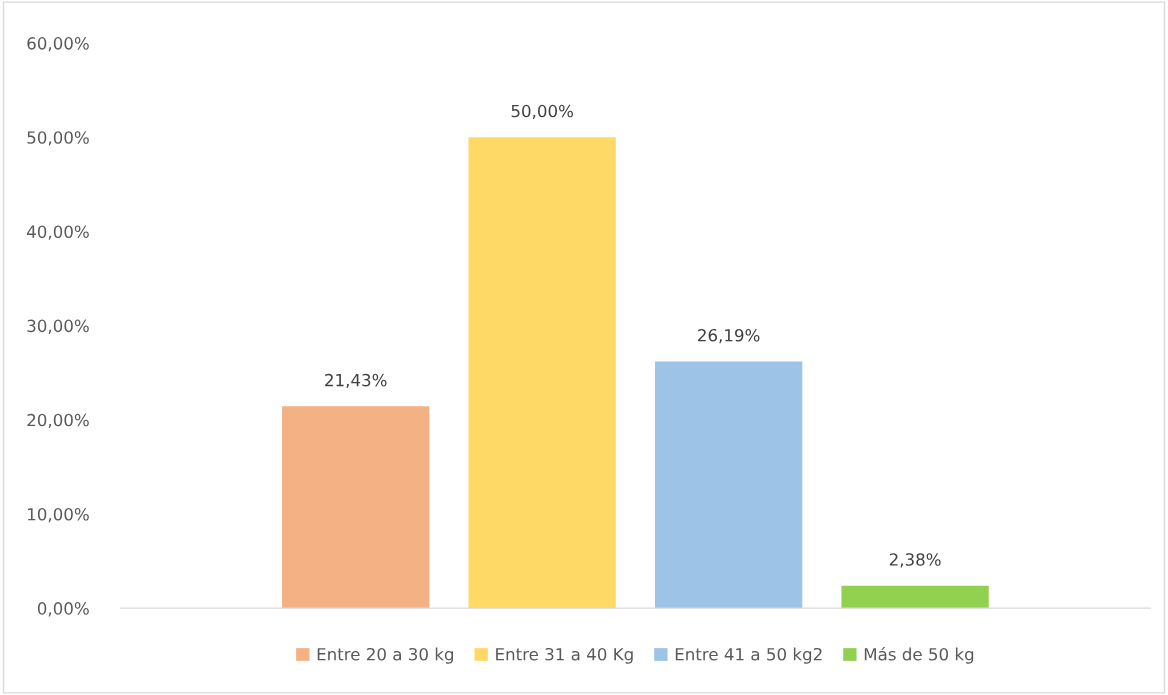 This screenshot has height=695, width=1168. Describe the element at coordinates (58, 232) in the screenshot. I see `y-tick-label: 40,00%` at that location.